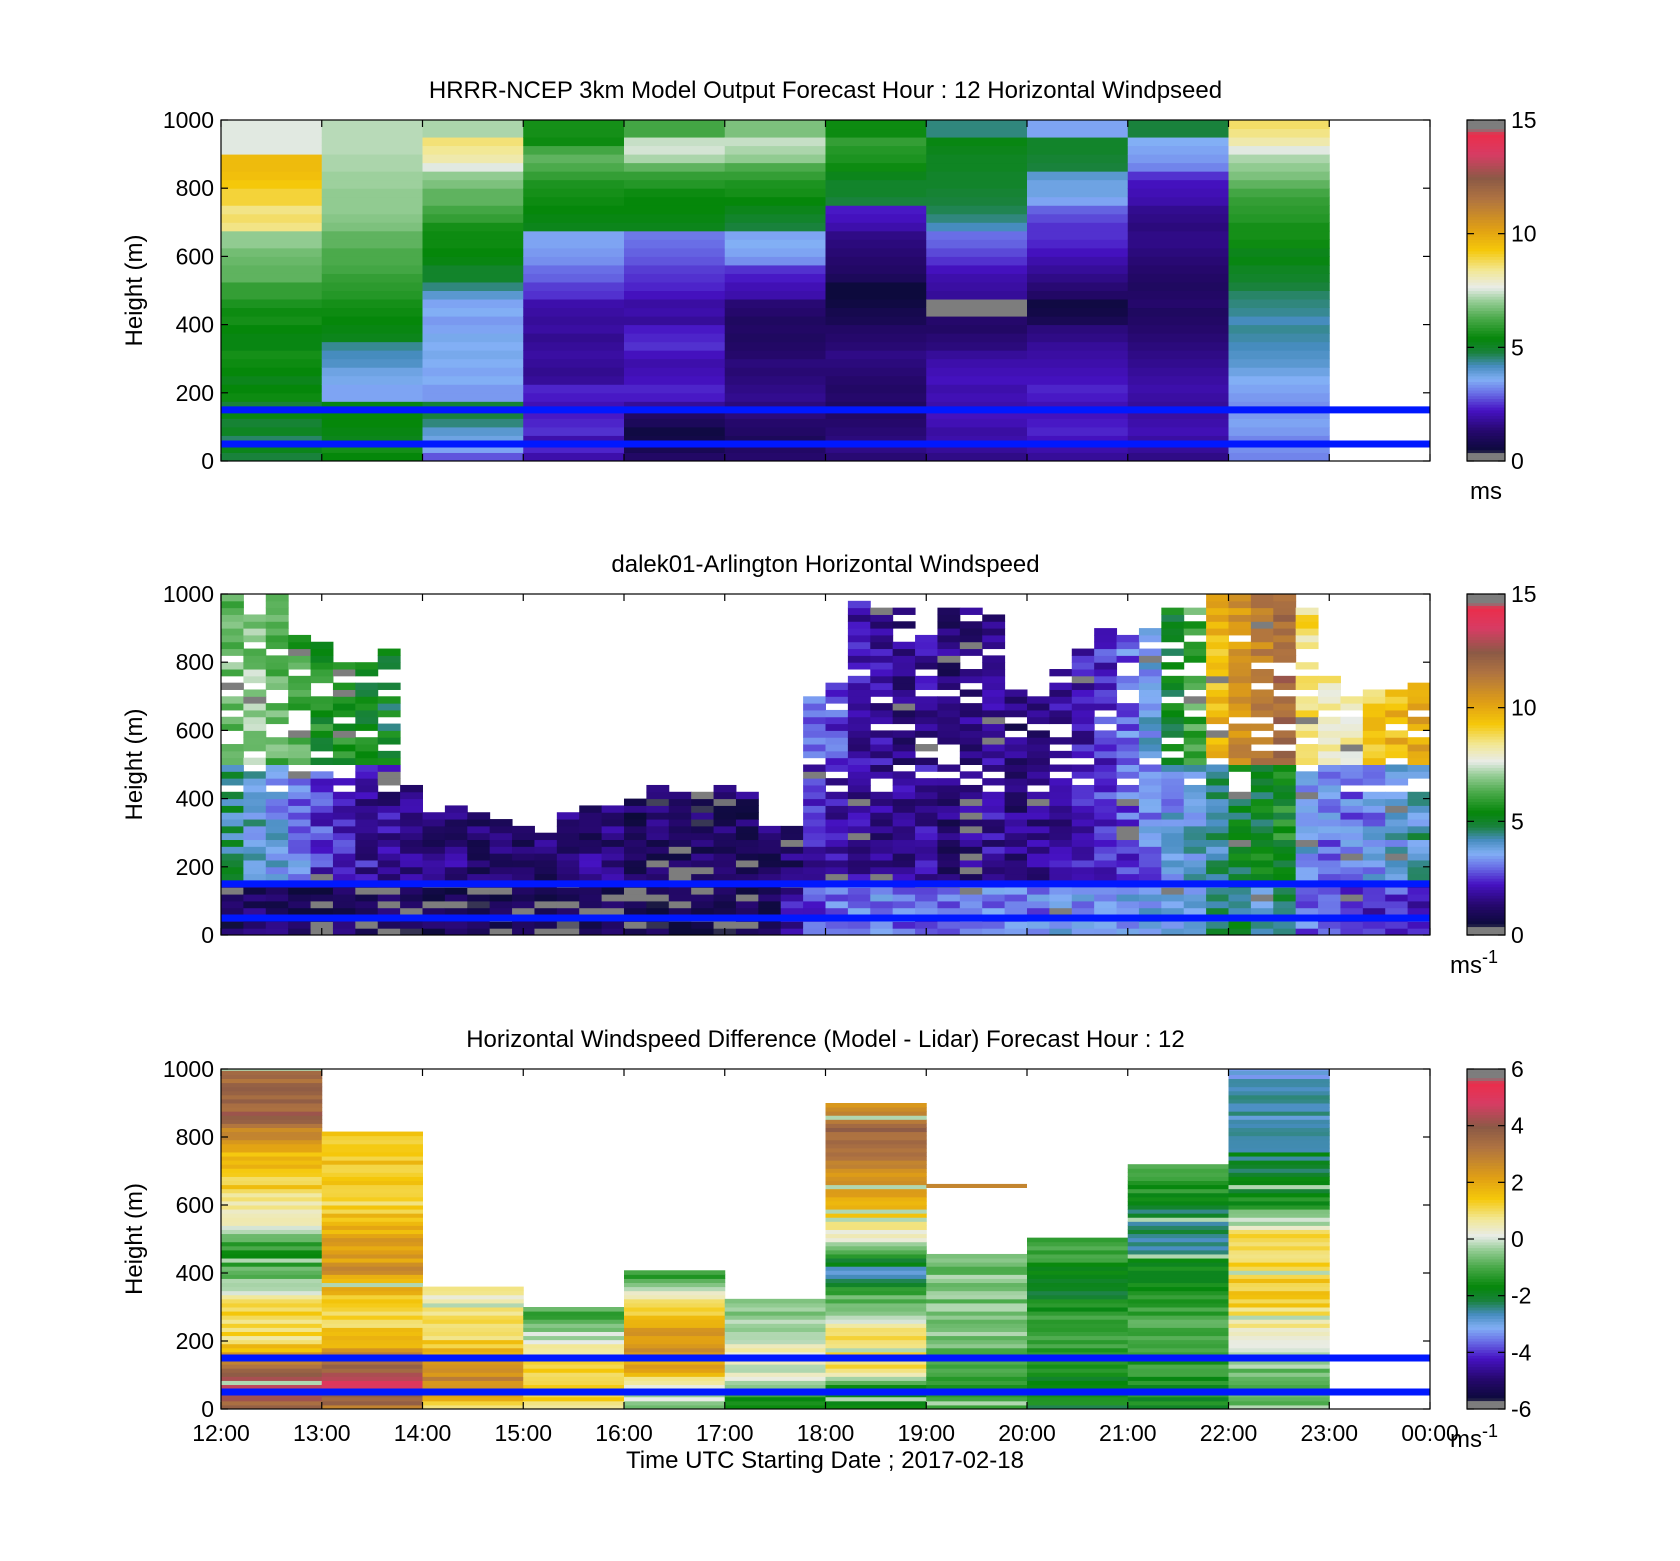 The height and width of the screenshot is (1561, 1680). I want to click on y-tick-label: 0, so click(207, 935).